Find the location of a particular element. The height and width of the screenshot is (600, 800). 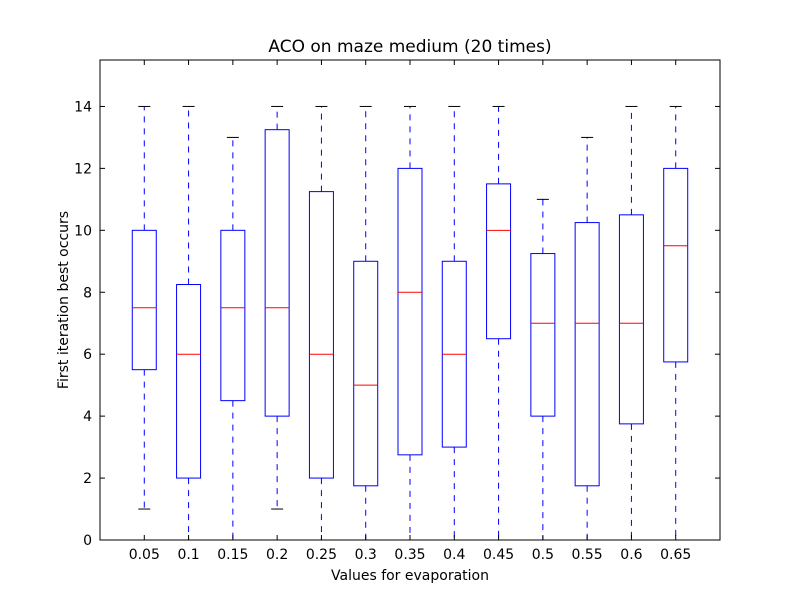

y-tick-label: 2 is located at coordinates (87, 479).